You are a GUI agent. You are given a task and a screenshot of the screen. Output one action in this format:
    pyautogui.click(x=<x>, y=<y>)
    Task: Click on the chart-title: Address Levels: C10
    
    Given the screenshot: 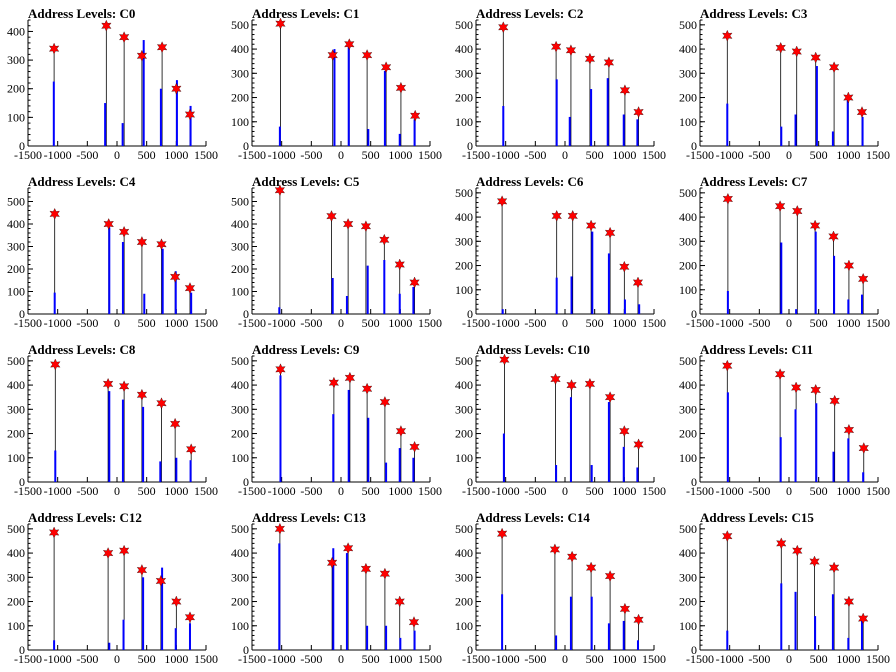 What is the action you would take?
    pyautogui.click(x=533, y=349)
    